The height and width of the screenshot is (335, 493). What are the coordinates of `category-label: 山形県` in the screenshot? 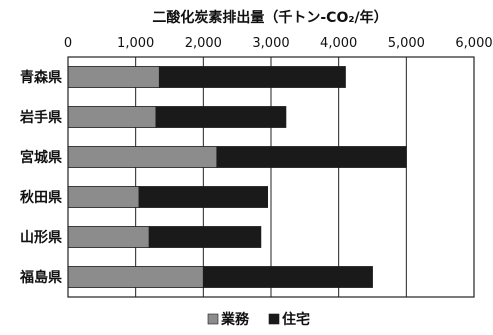 It's located at (41, 237).